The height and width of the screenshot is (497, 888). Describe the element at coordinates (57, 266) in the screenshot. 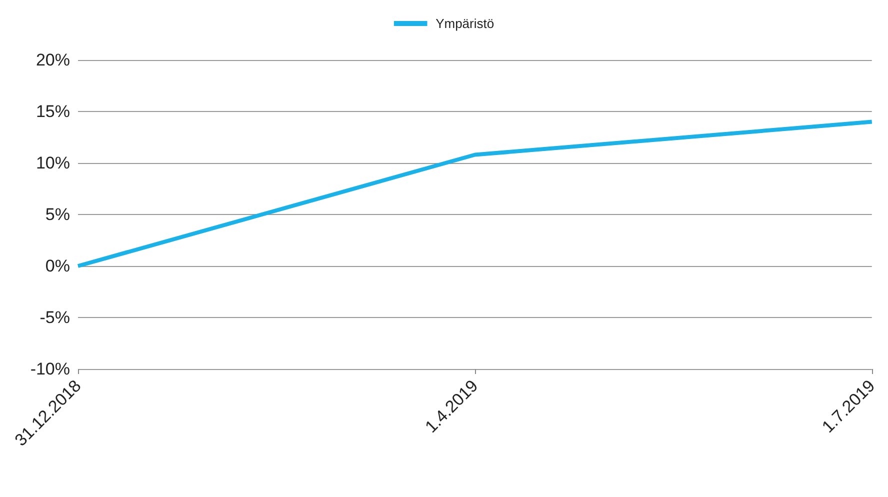

I see `y-tick-label: 0%` at that location.